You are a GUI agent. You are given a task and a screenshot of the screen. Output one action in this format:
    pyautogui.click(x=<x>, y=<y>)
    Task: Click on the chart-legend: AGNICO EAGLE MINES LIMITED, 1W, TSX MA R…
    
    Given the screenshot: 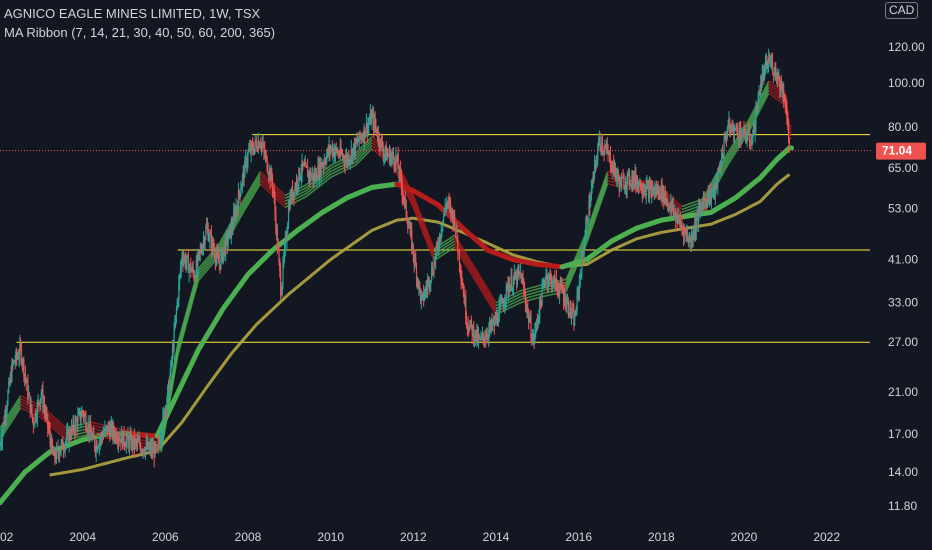 What is the action you would take?
    pyautogui.click(x=139, y=23)
    